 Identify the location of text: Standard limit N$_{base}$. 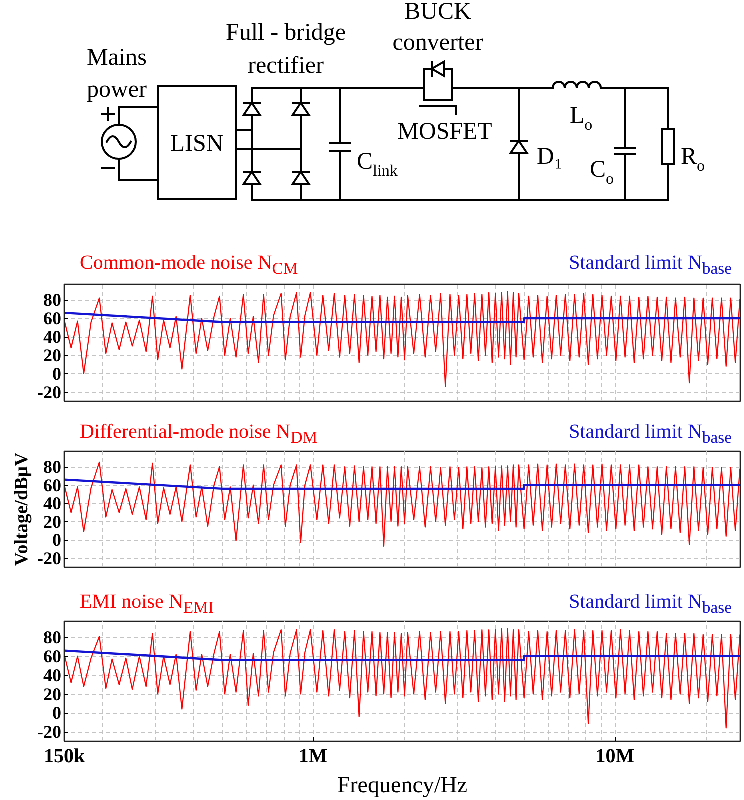
(650, 265).